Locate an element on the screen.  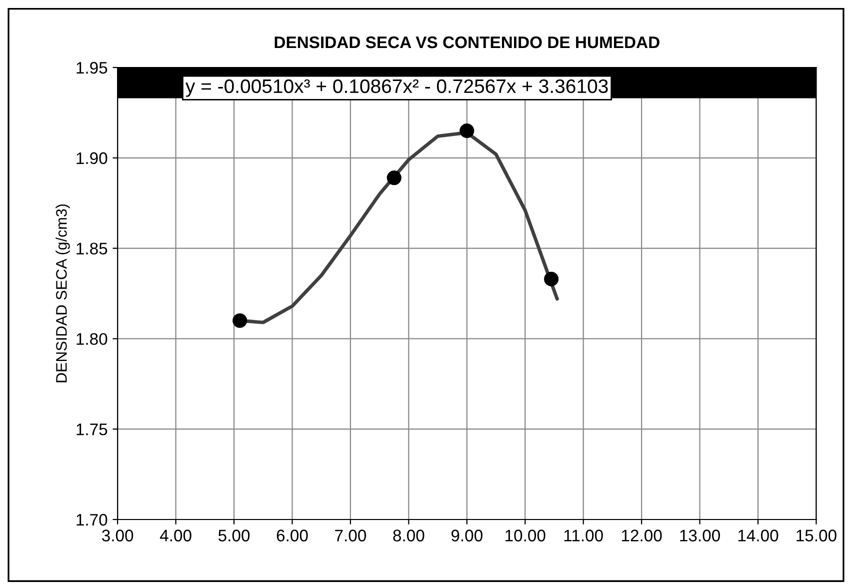
y-axis-title: DENSIDAD SECA (g/cm3) is located at coordinates (63, 293).